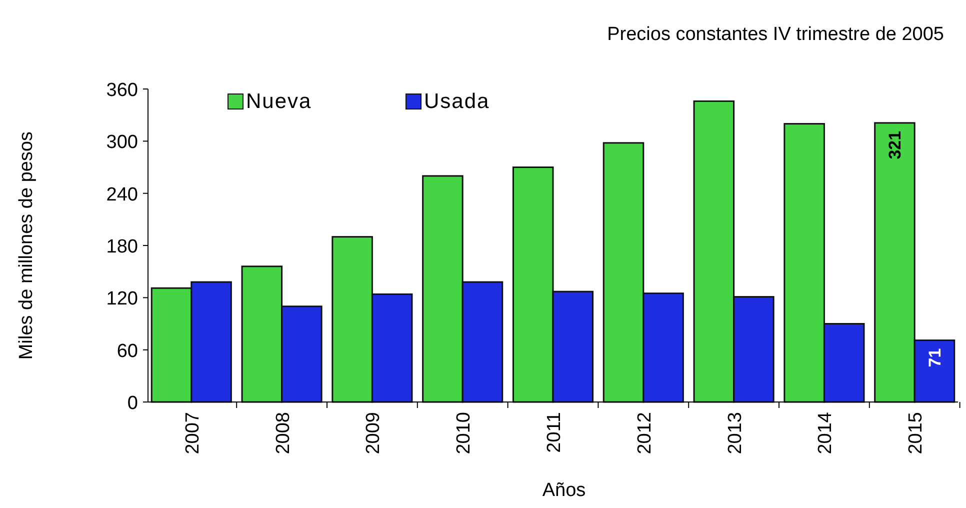 This screenshot has height=508, width=966. Describe the element at coordinates (122, 195) in the screenshot. I see `y-tick-label: 240` at that location.